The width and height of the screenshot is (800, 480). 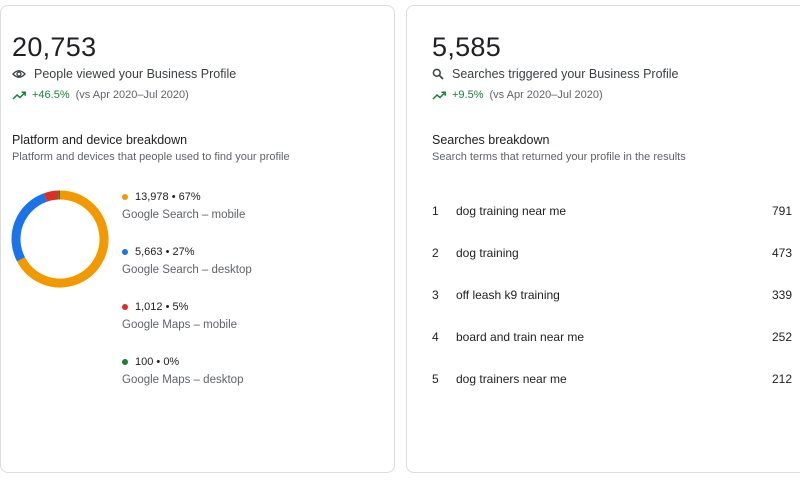 I want to click on searches-metric-line: Searches triggered your Business Profile, so click(x=555, y=74).